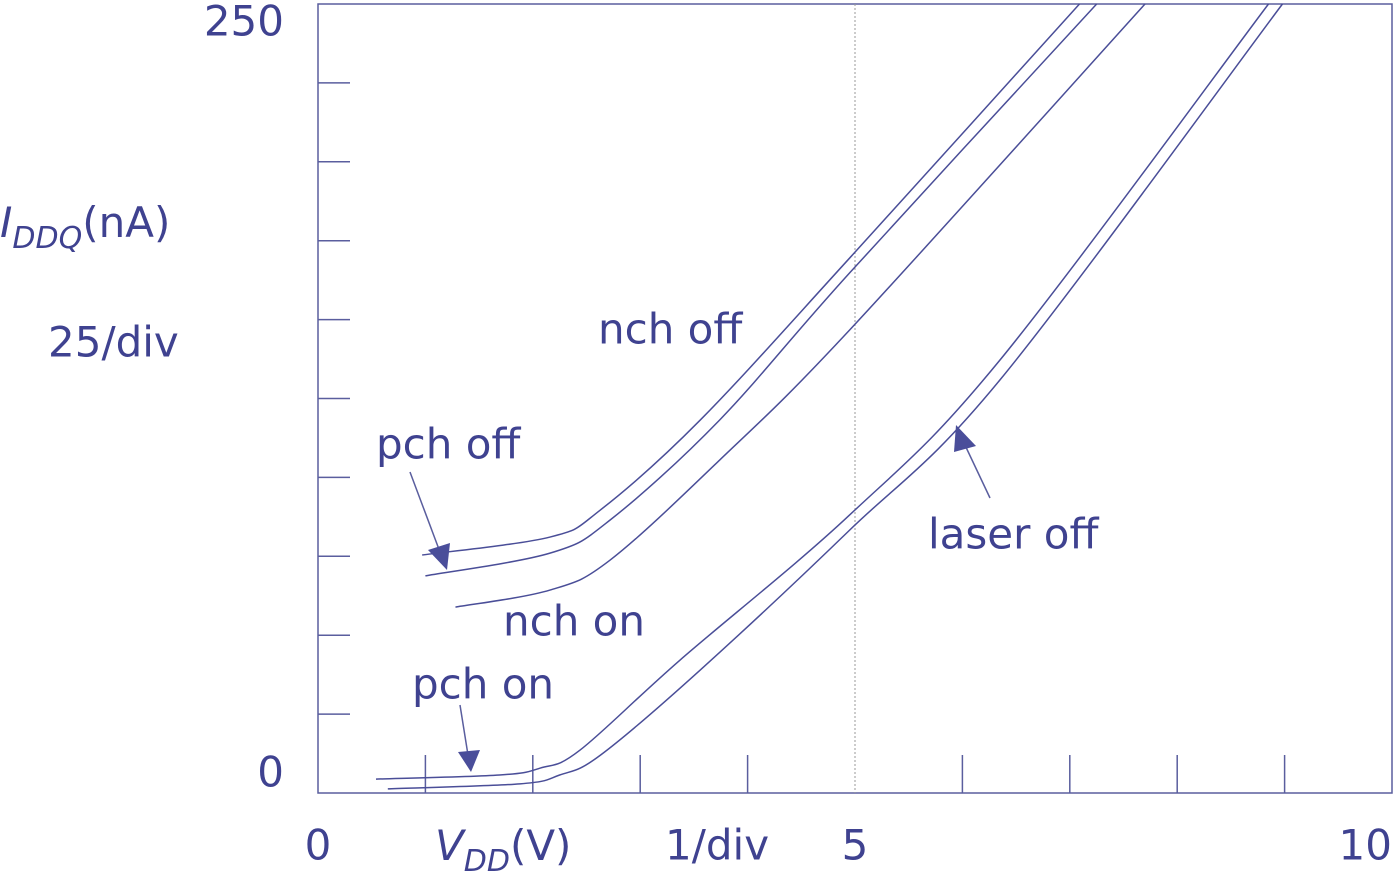 The height and width of the screenshot is (875, 1393). What do you see at coordinates (448, 444) in the screenshot?
I see `annotation: pch off` at bounding box center [448, 444].